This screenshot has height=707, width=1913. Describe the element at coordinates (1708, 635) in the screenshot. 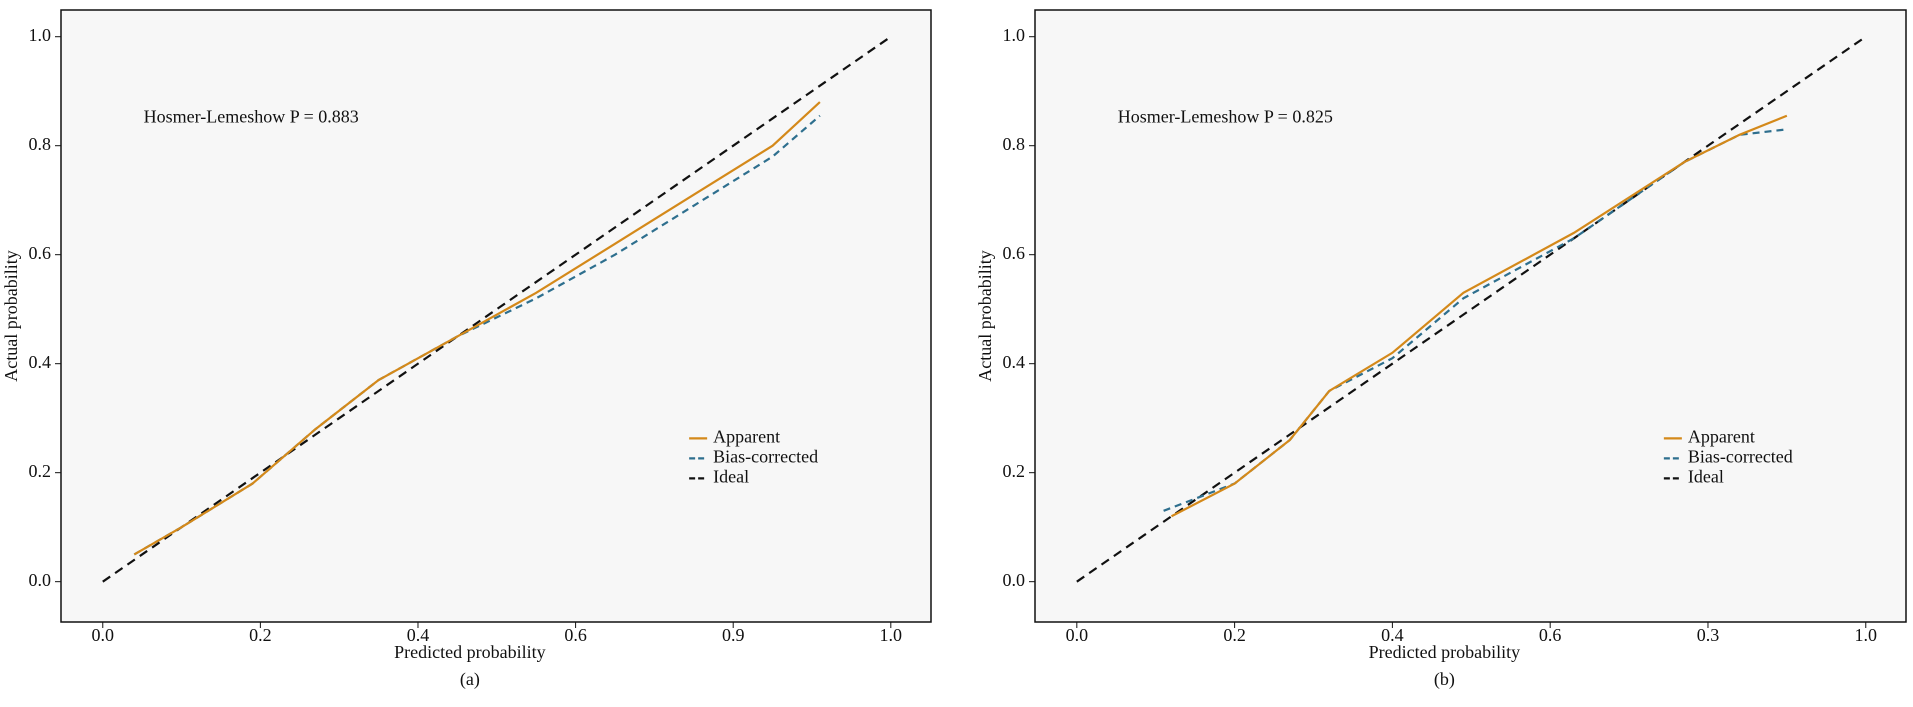

I see `x-tick-label: 0.3` at that location.